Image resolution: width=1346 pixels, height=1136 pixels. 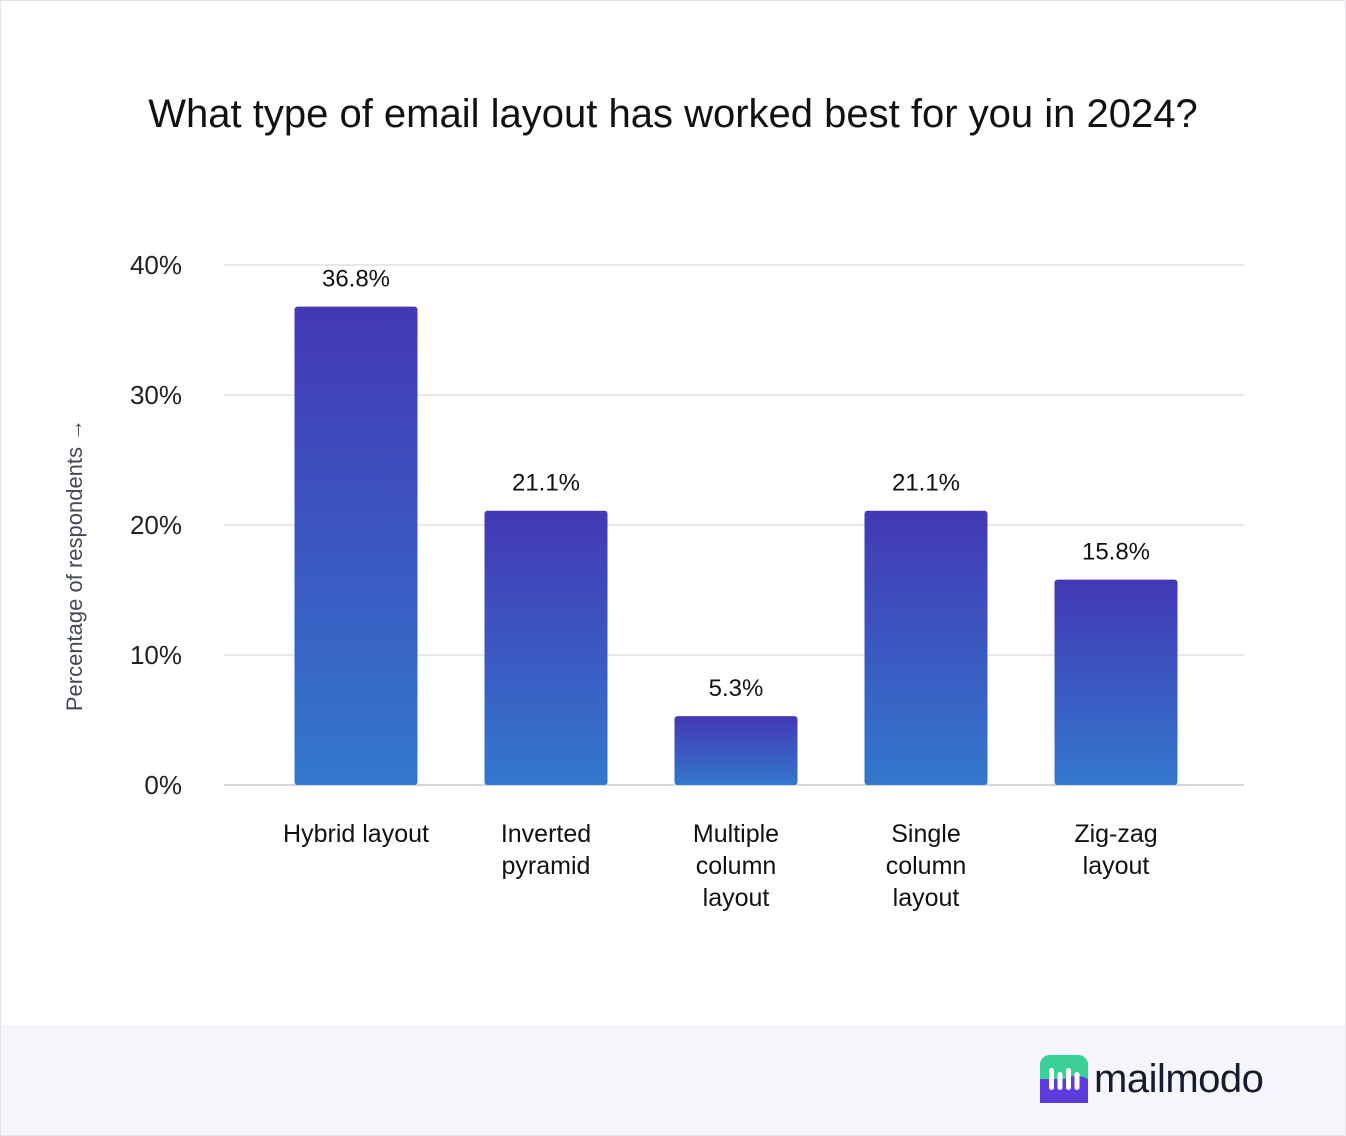 I want to click on x-tick-label: Single column layout, so click(x=926, y=866).